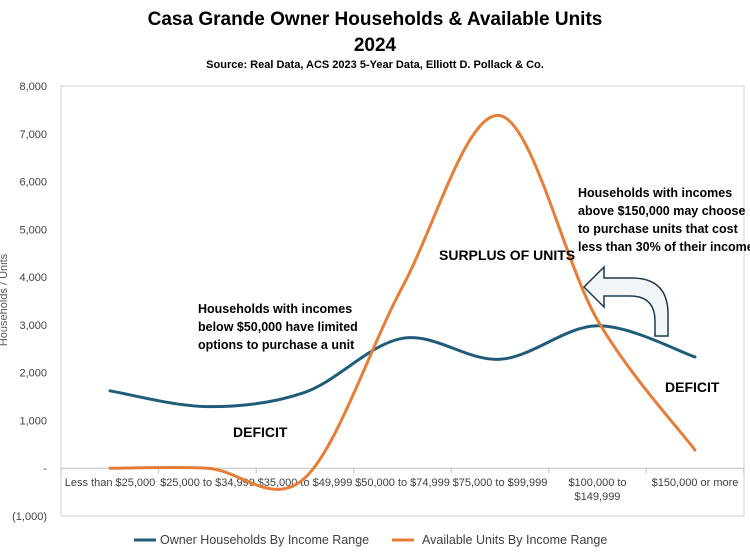 The width and height of the screenshot is (750, 552). What do you see at coordinates (662, 211) in the screenshot?
I see `annotation-above150: above $150,000 may choose` at bounding box center [662, 211].